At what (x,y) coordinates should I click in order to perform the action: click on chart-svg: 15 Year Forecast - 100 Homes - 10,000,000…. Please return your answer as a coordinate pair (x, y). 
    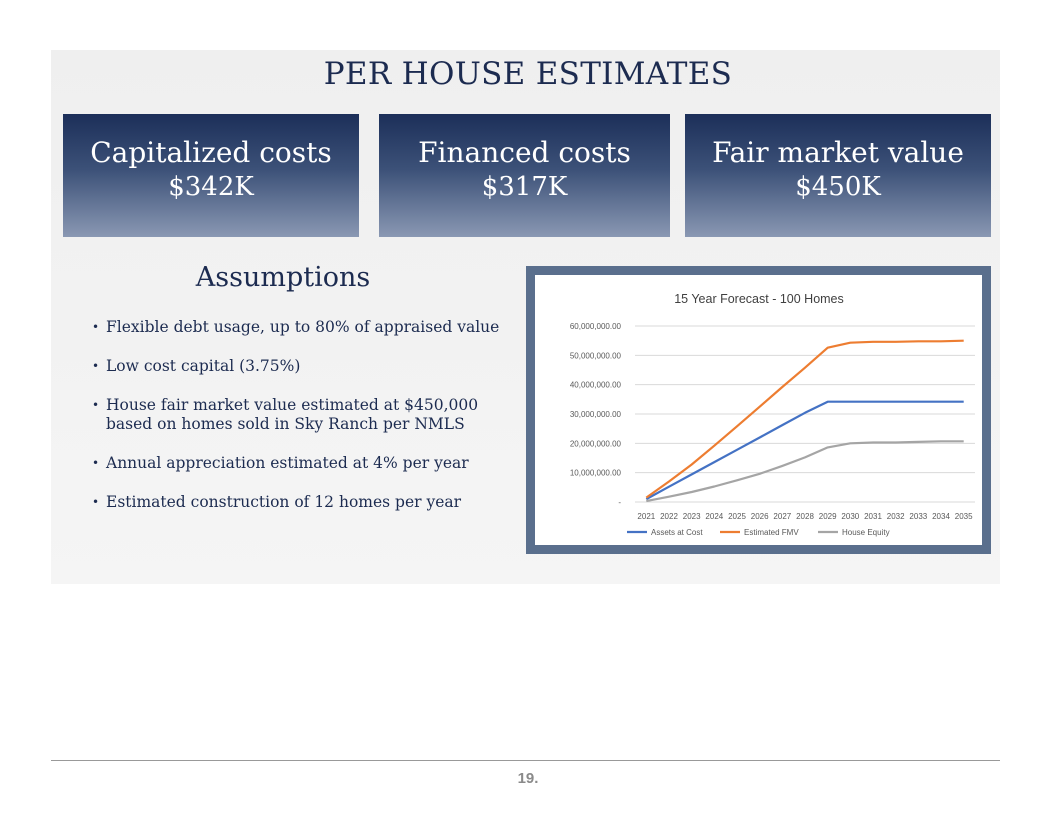
    Looking at the image, I should click on (772, 414).